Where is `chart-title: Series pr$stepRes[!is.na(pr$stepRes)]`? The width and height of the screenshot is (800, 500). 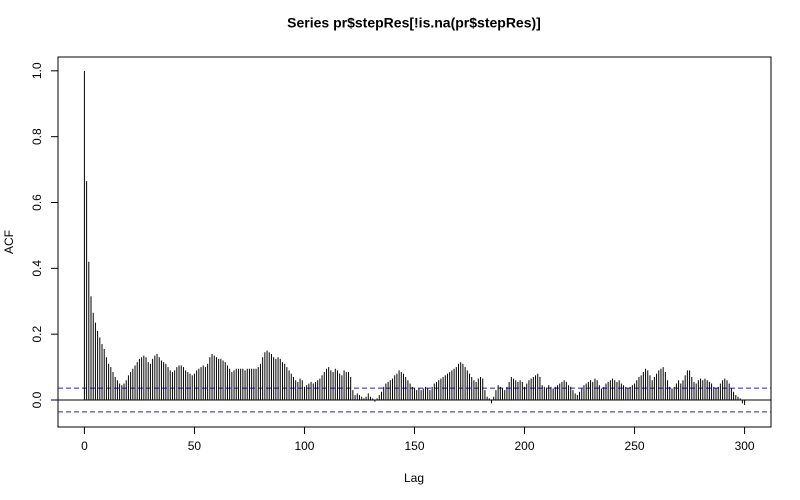
chart-title: Series pr$stepRes[!is.na(pr$stepRes)] is located at coordinates (414, 23).